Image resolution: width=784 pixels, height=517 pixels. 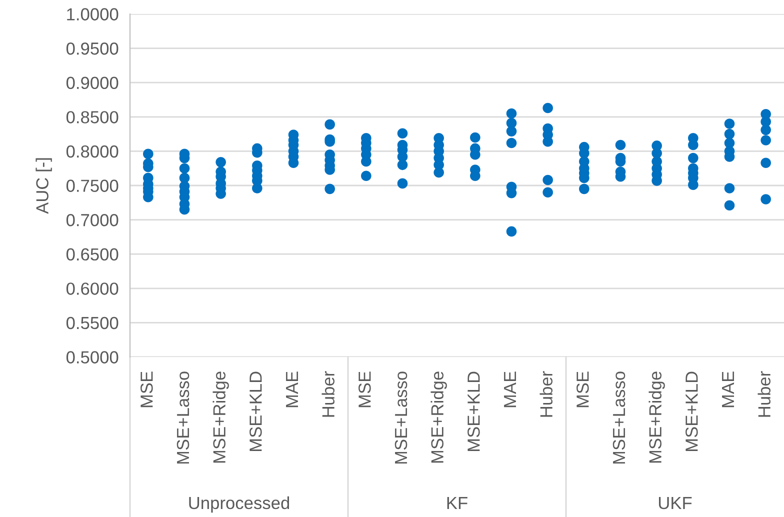 What do you see at coordinates (92, 186) in the screenshot?
I see `y-tick-label: 0.7500` at bounding box center [92, 186].